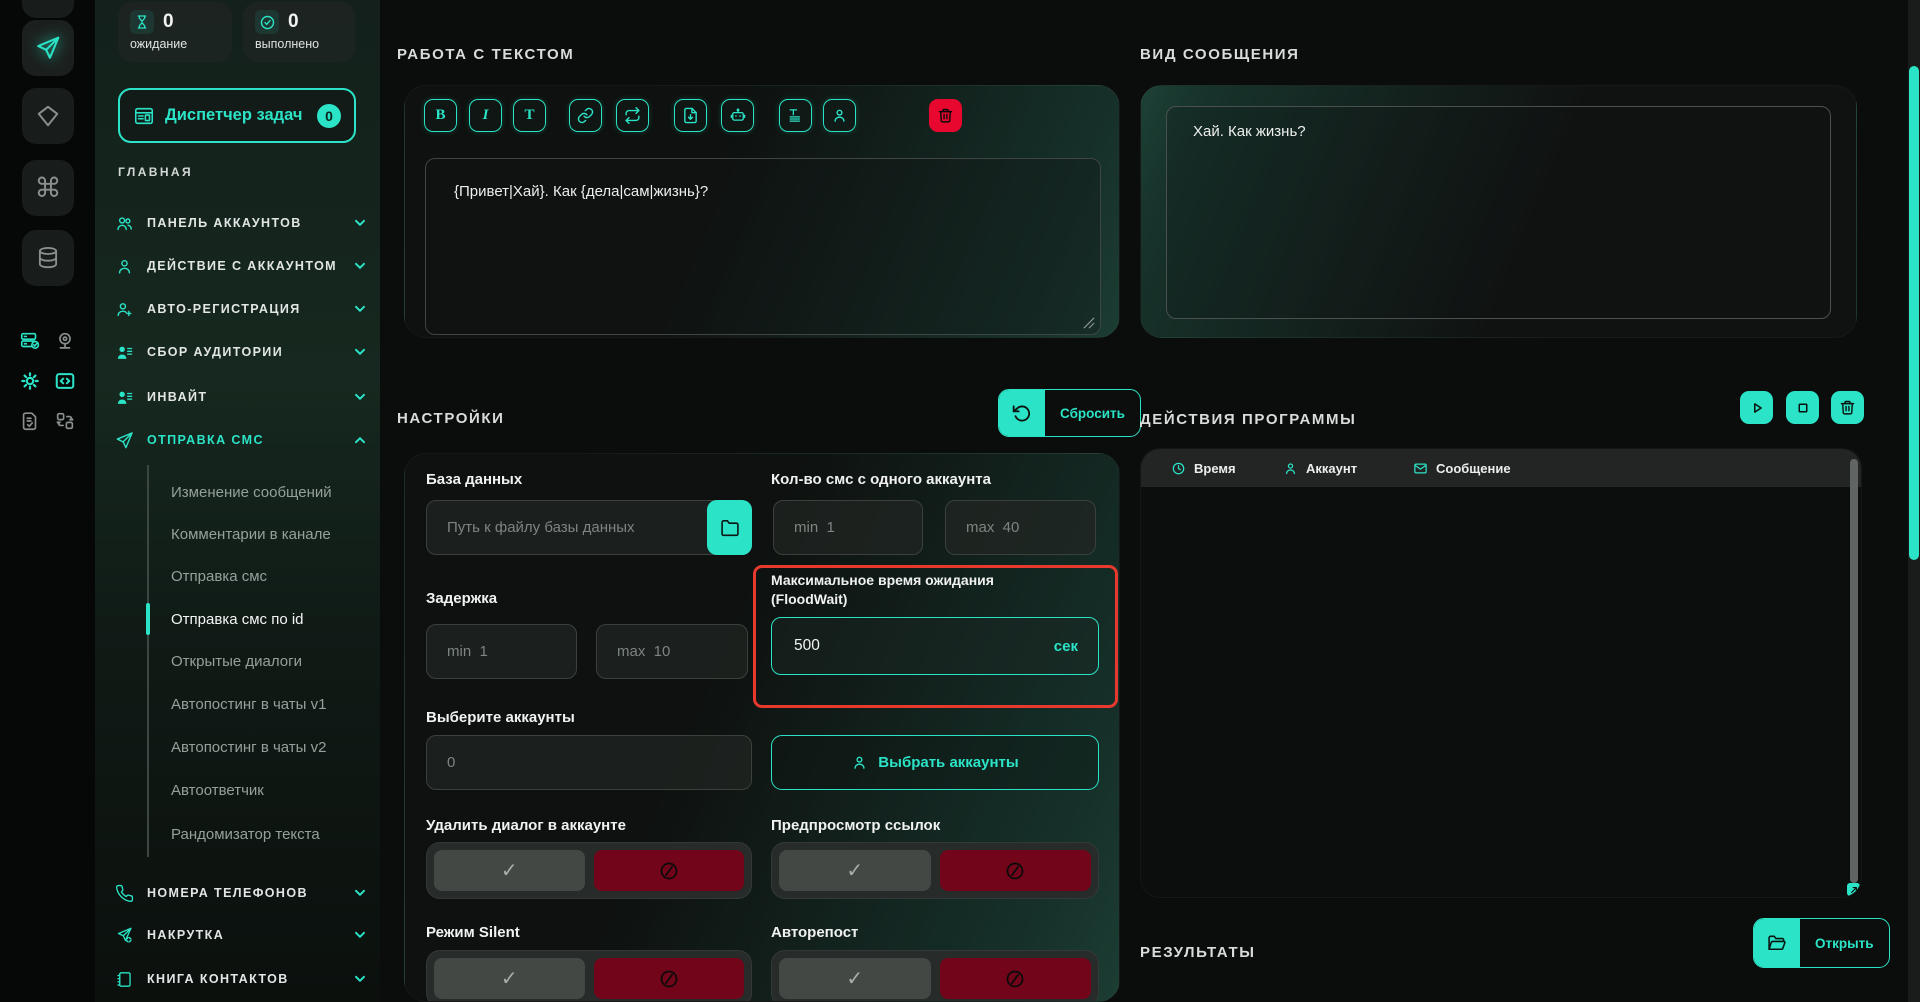 The height and width of the screenshot is (1002, 1920). What do you see at coordinates (440, 115) in the screenshot?
I see `bold-button: B` at bounding box center [440, 115].